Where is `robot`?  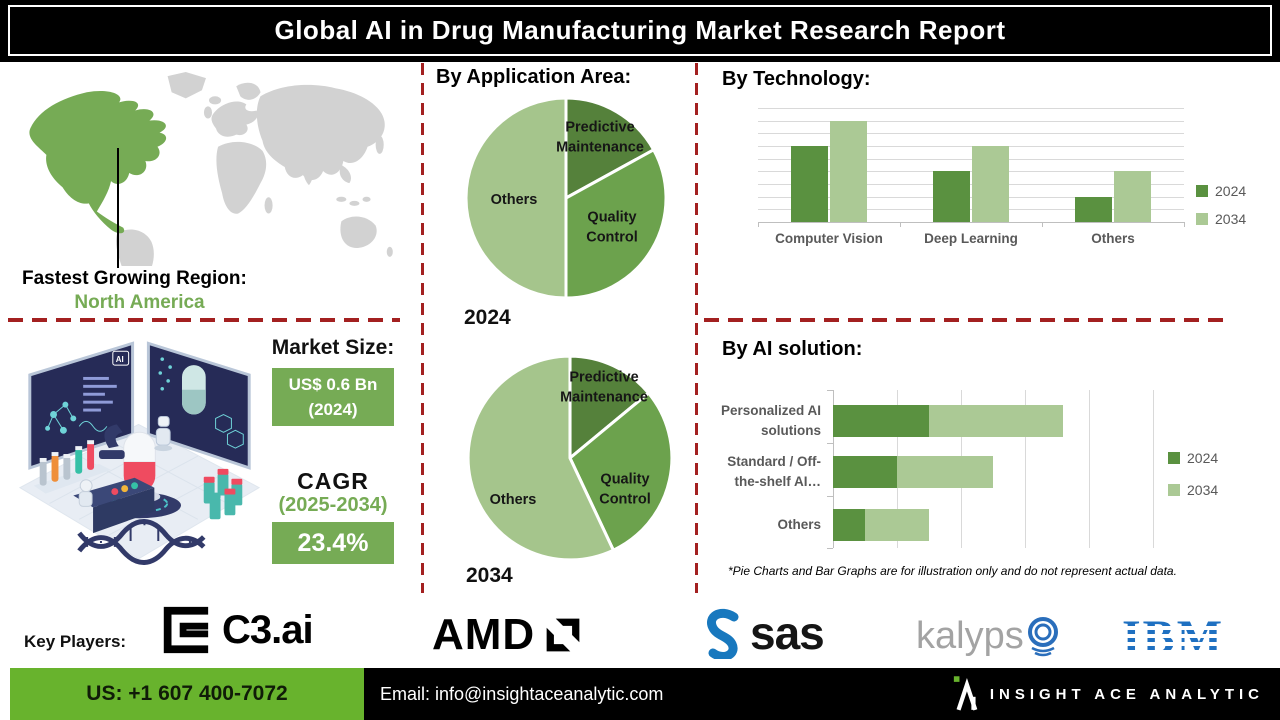 robot is located at coordinates (163, 433).